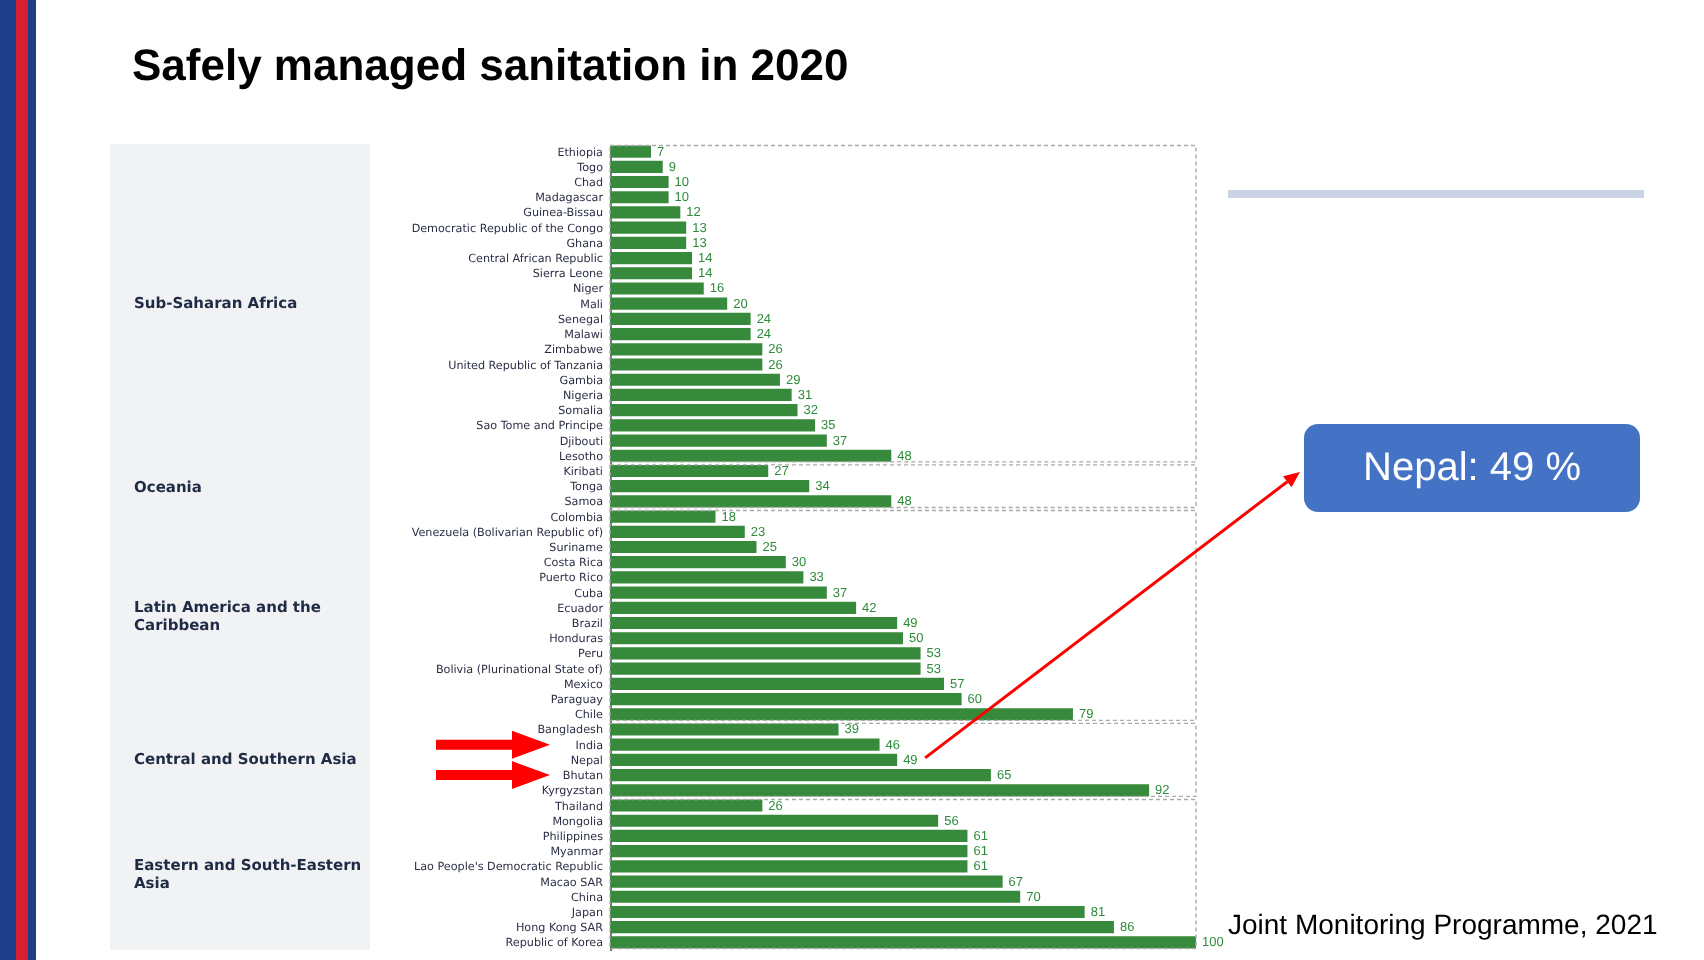 The height and width of the screenshot is (960, 1704). Describe the element at coordinates (1472, 468) in the screenshot. I see `text: Nepal: 49 %` at that location.